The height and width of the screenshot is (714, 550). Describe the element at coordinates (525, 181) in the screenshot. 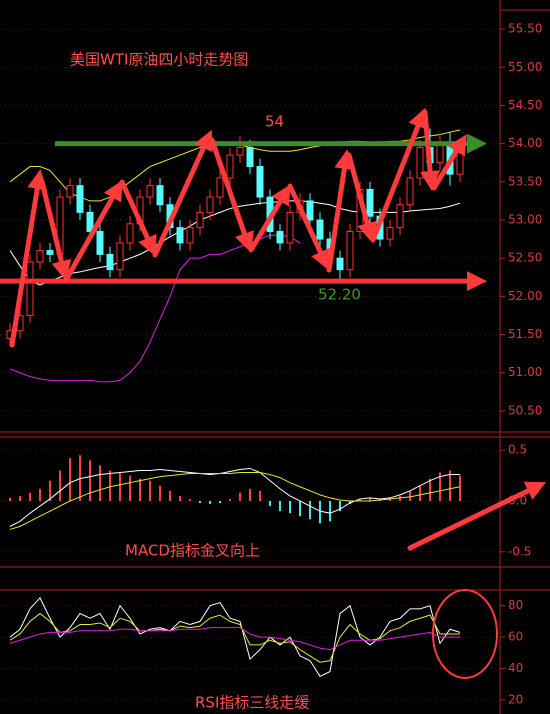

I see `y-tick-label: 53.50` at that location.